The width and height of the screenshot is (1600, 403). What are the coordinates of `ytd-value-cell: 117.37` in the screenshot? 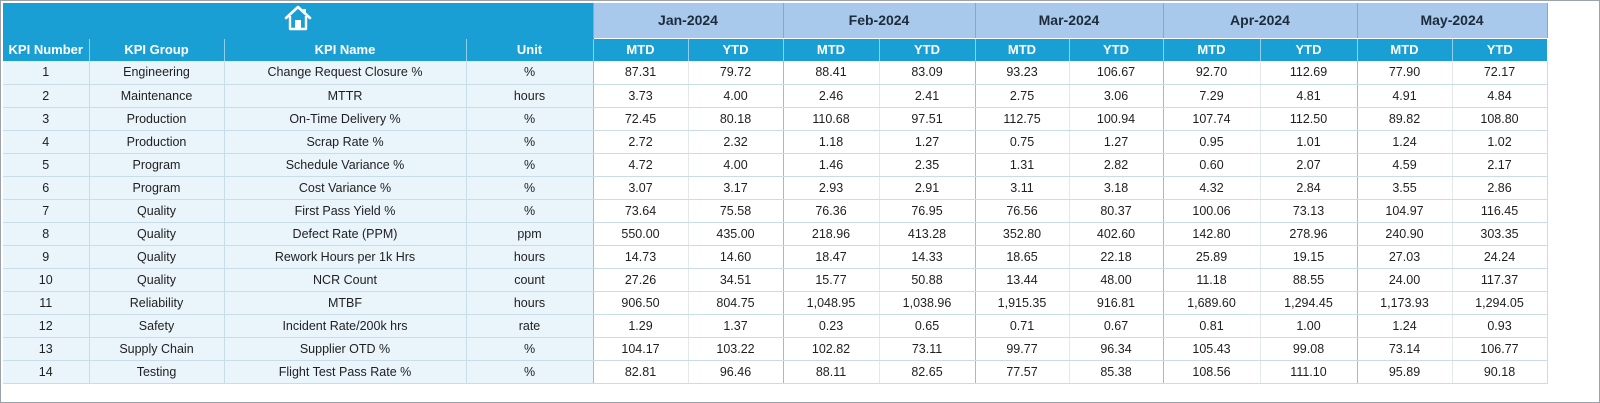 It's located at (1500, 280).